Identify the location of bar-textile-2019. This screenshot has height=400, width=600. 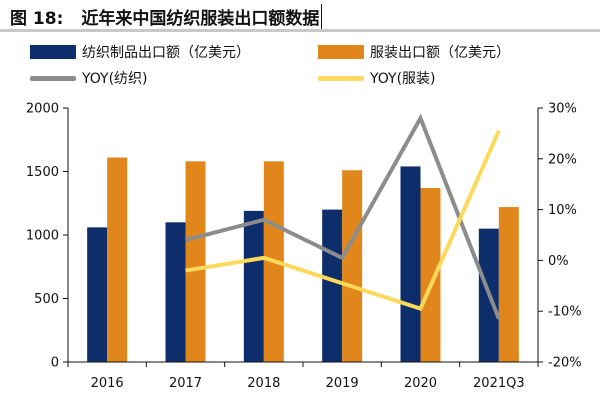
(332, 285).